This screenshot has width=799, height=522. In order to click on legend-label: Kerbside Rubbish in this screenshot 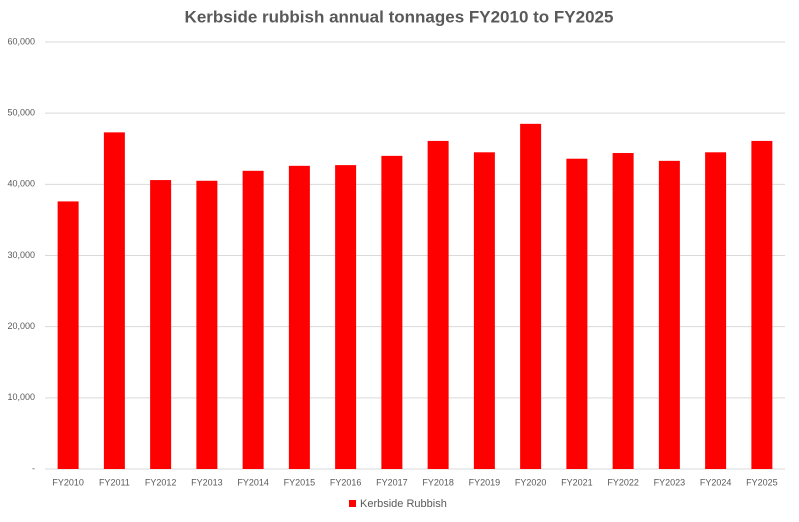, I will do `click(403, 504)`.